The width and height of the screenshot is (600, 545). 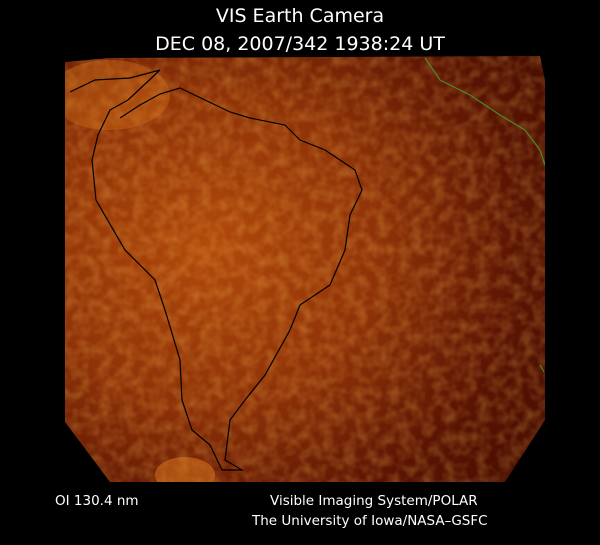 I want to click on title: VIS Earth Camera, so click(x=300, y=16).